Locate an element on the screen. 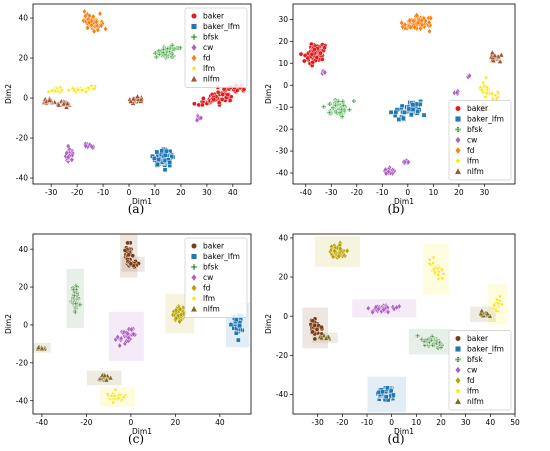 Image resolution: width=550 pixels, height=451 pixels. x-tick-label: -40 is located at coordinates (306, 192).